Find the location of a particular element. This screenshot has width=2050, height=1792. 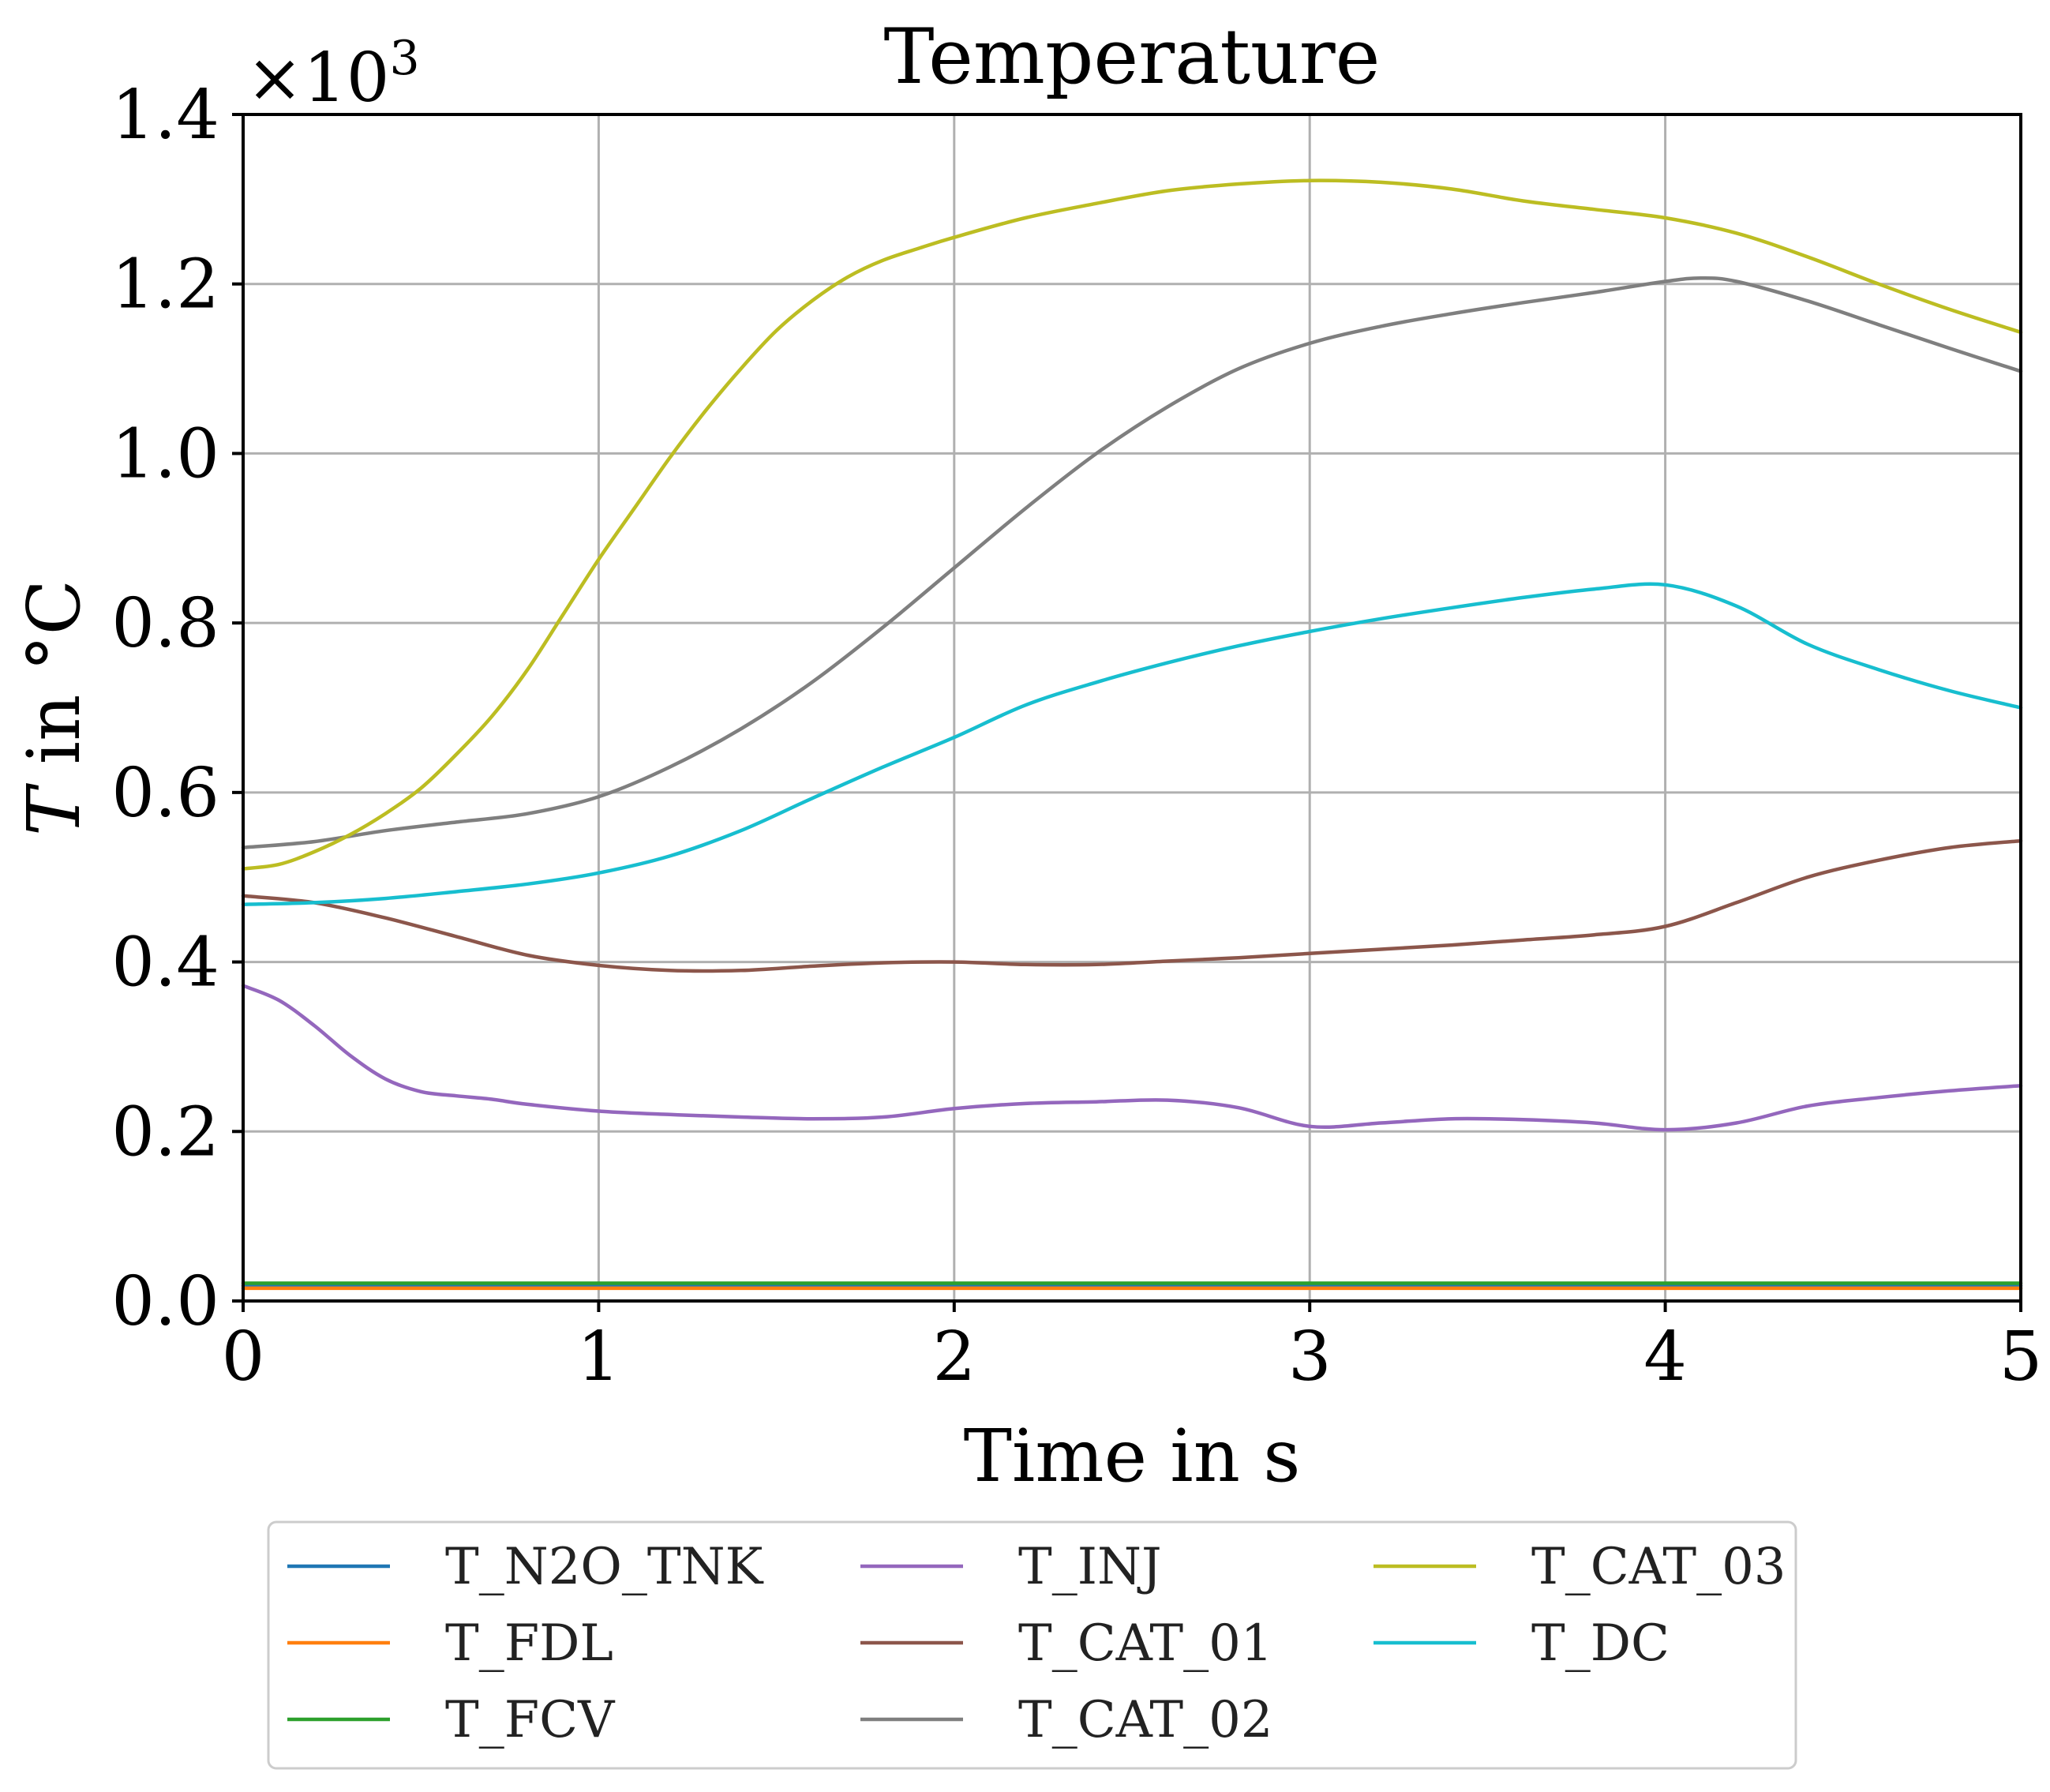

chart-title: Temperature is located at coordinates (1132, 57).